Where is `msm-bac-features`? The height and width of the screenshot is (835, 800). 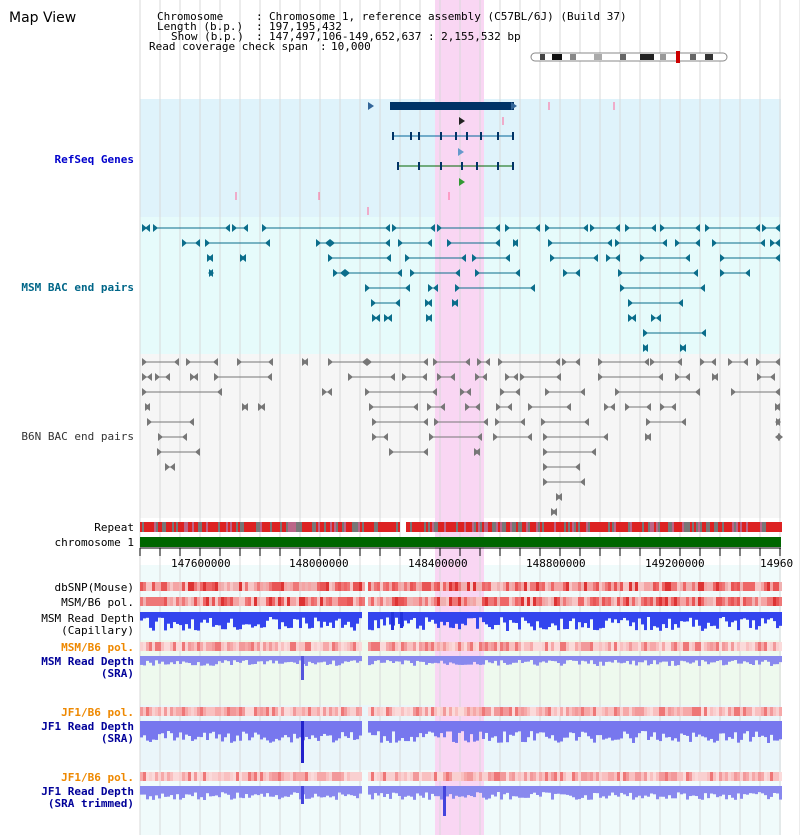
msm-bac-features is located at coordinates (461, 288).